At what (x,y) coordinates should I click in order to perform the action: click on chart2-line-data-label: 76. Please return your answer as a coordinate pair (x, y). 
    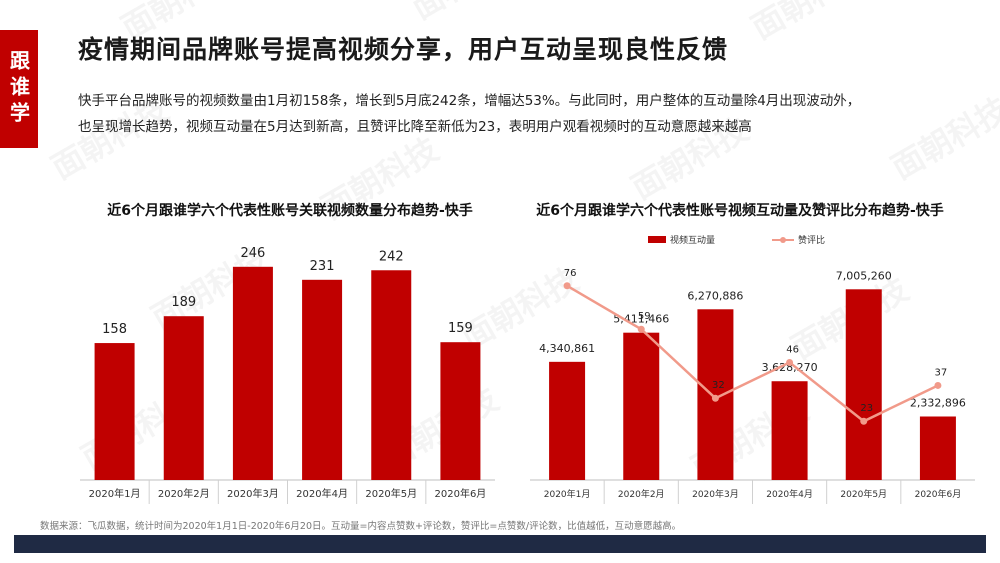
    Looking at the image, I should click on (570, 273).